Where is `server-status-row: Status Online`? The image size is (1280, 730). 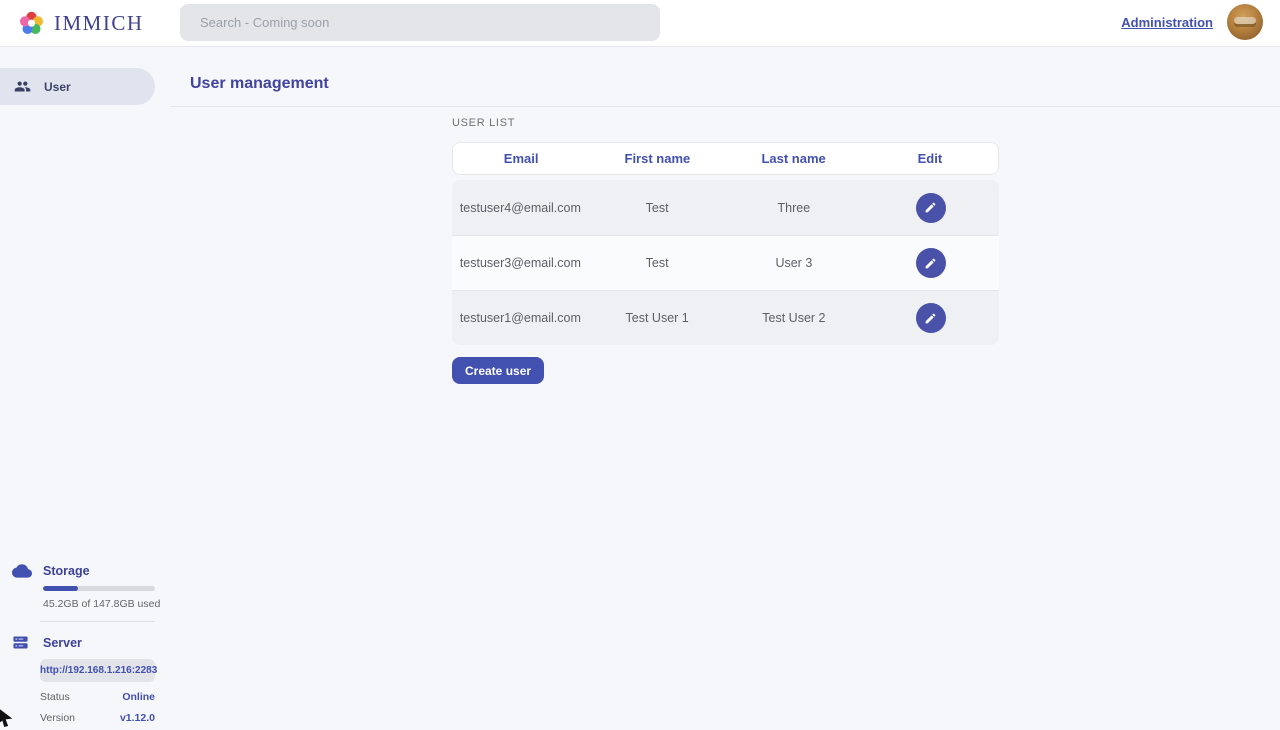 server-status-row: Status Online is located at coordinates (97, 697).